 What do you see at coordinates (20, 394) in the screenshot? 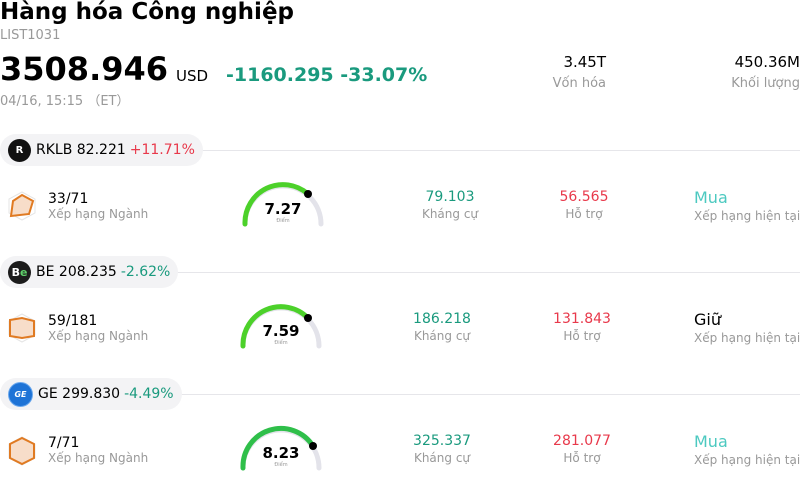
I see `ge-logo-icon: GE` at bounding box center [20, 394].